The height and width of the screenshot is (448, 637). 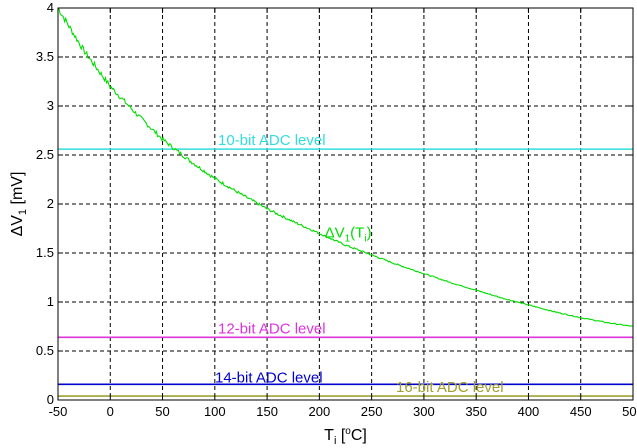 I want to click on x-tick-label: 250, so click(x=372, y=411).